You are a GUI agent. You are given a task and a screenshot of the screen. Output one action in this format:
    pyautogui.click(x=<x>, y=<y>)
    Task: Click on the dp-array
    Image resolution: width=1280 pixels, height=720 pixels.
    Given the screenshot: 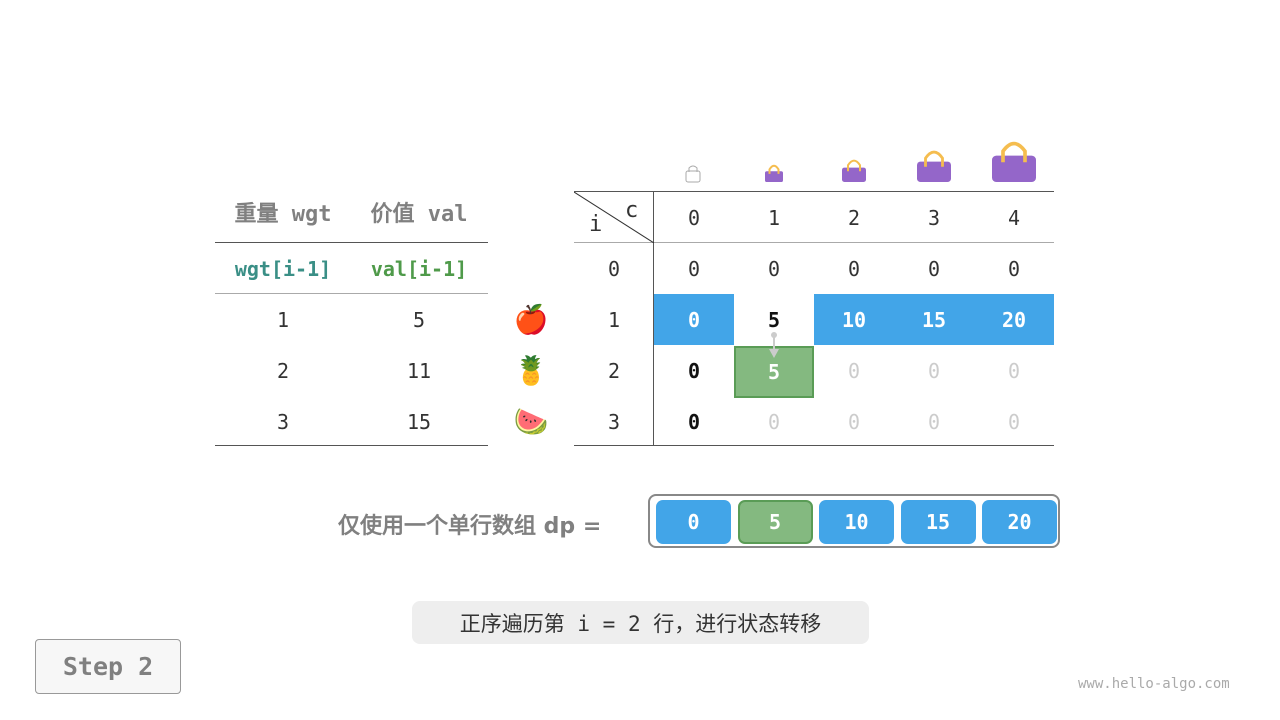 What is the action you would take?
    pyautogui.click(x=854, y=521)
    